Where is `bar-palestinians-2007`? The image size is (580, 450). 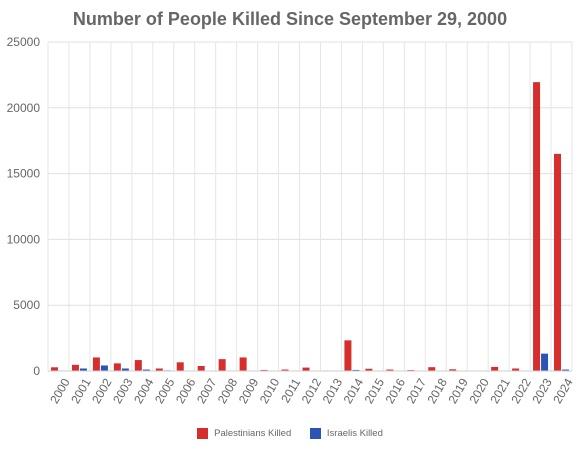
bar-palestinians-2007 is located at coordinates (201, 368).